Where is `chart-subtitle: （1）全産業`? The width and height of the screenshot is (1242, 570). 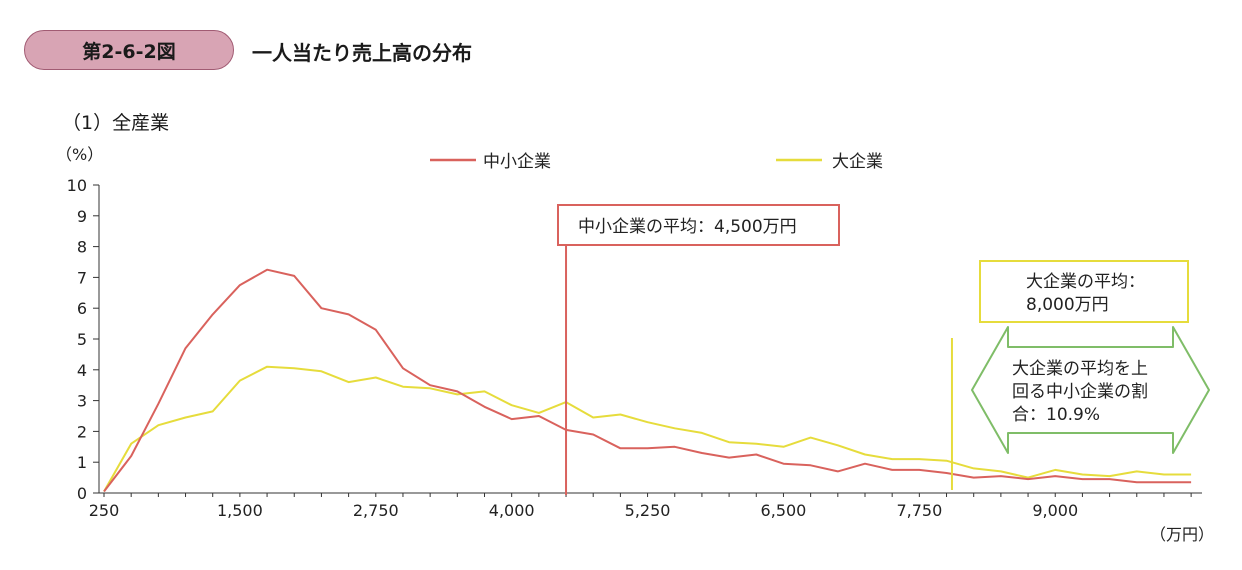
chart-subtitle: （1）全産業 is located at coordinates (116, 123).